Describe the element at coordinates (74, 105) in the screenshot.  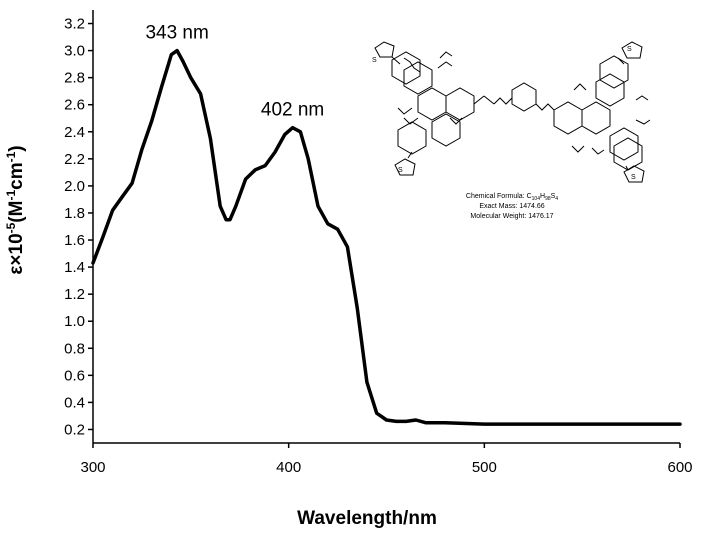
I see `y-tick-label: 2.6` at that location.